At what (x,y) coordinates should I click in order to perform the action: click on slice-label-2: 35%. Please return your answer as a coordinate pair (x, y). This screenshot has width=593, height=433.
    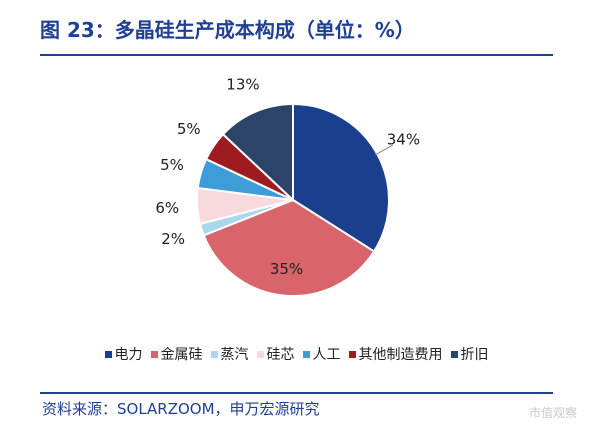
    Looking at the image, I should click on (286, 269).